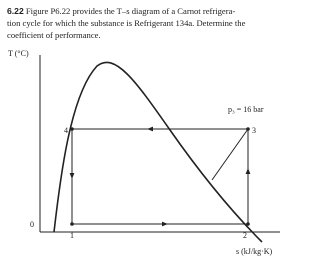 This screenshot has width=320, height=260. Describe the element at coordinates (254, 130) in the screenshot. I see `state-label: 3` at that location.